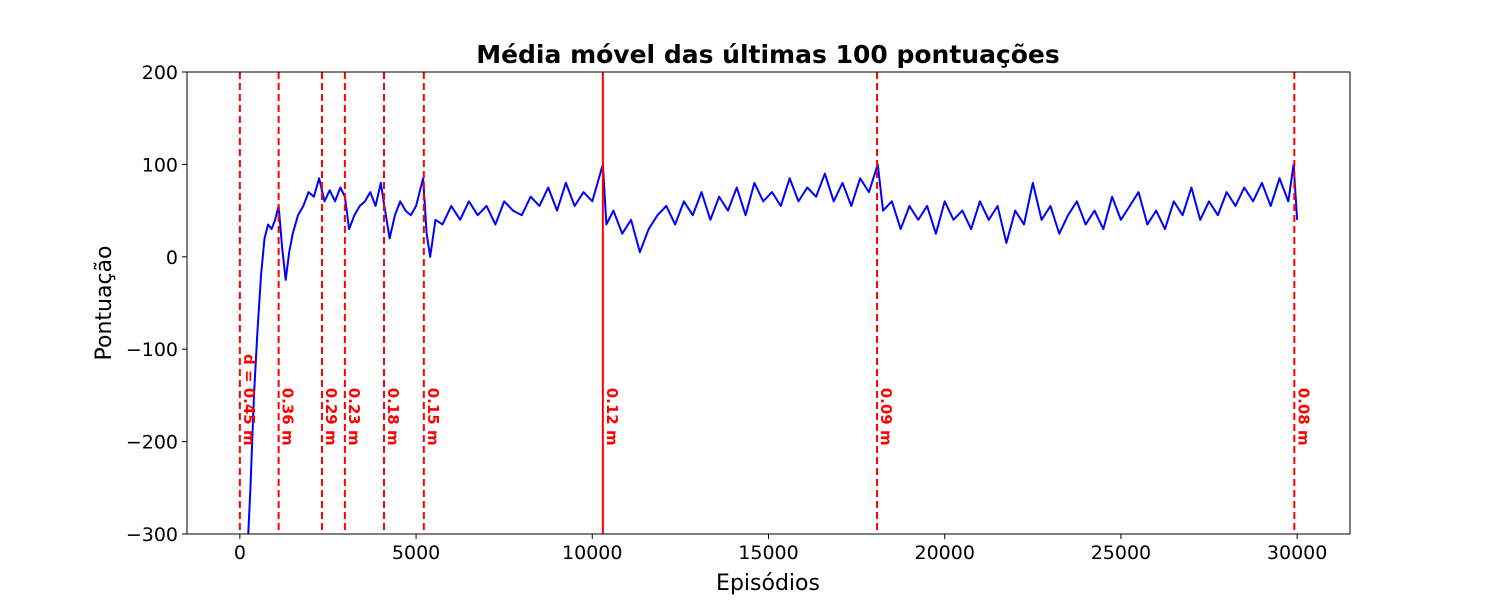 This screenshot has width=1500, height=600. I want to click on x-tick-label: 20000, so click(944, 553).